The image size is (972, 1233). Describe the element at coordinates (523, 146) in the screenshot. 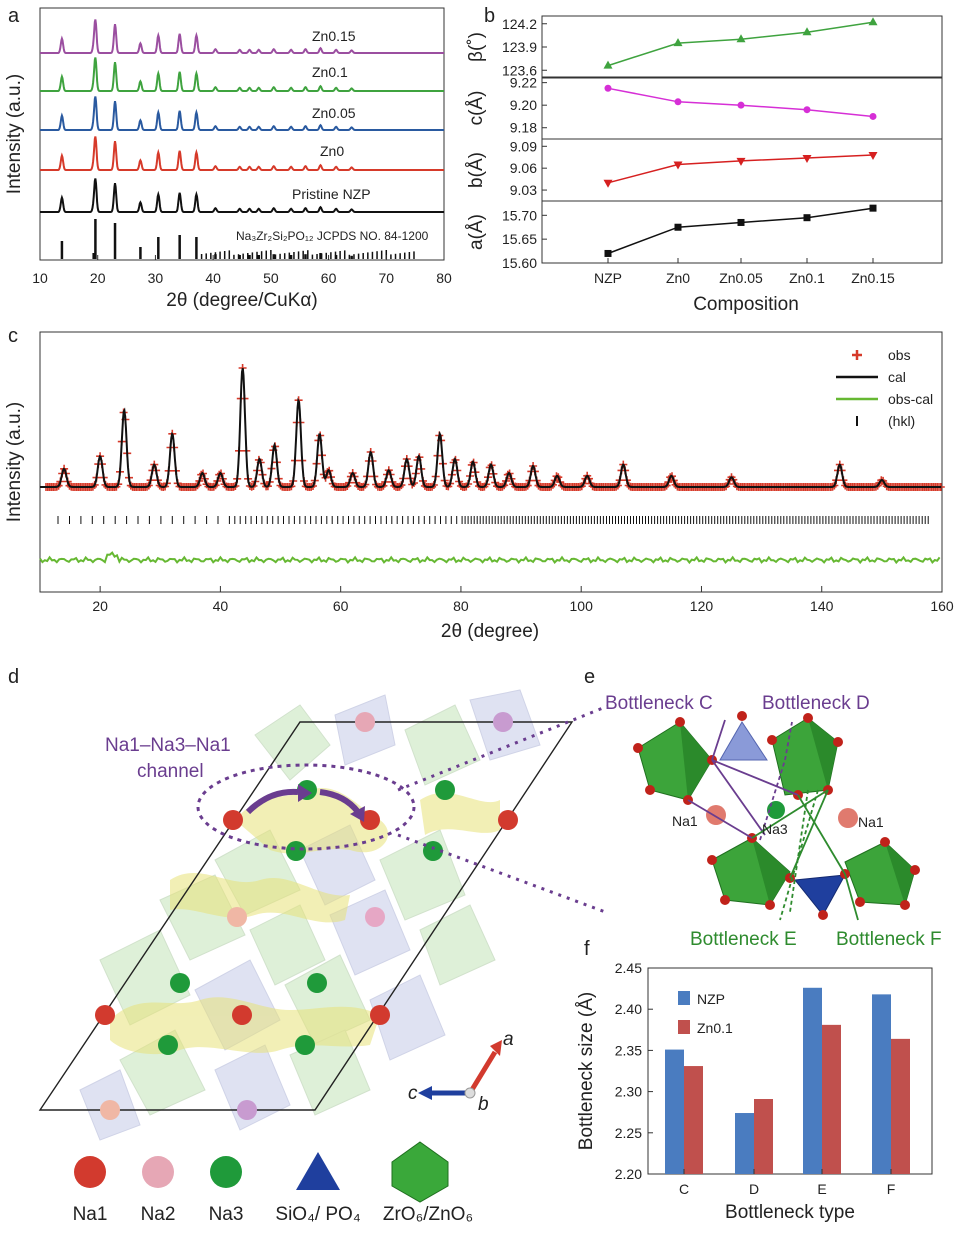

I see `y-tick-label: 9.09` at that location.